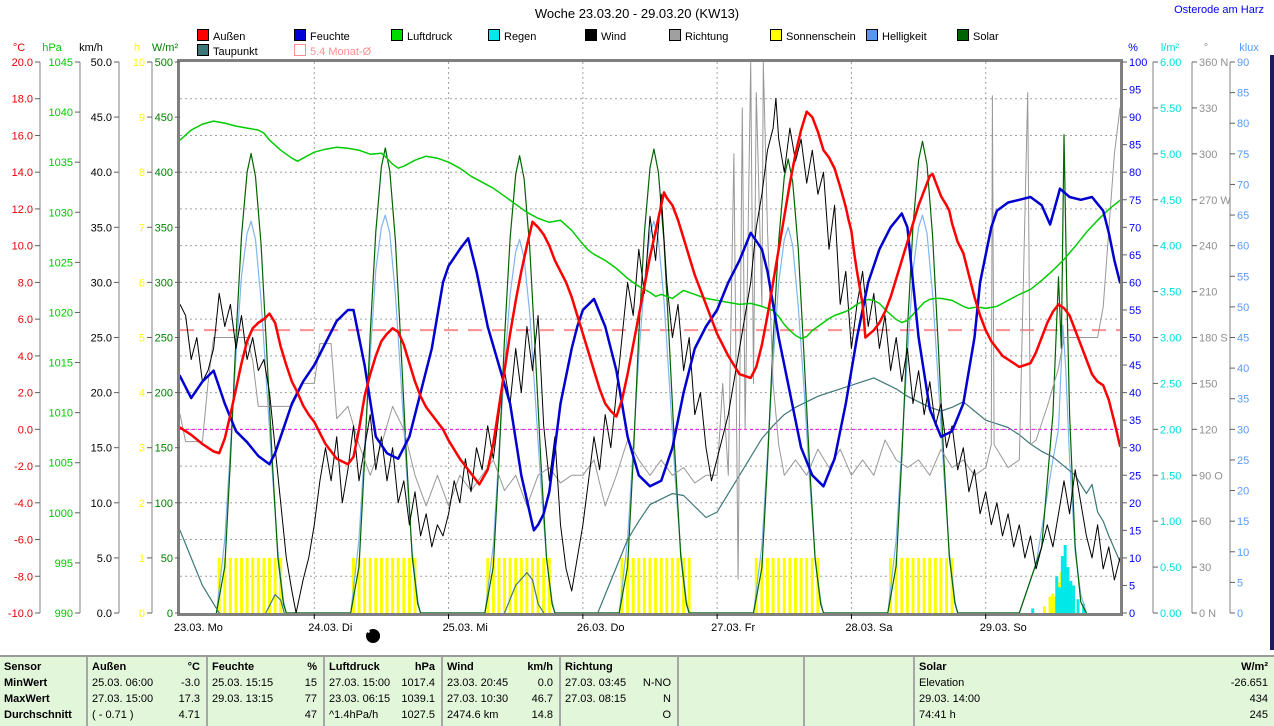  Describe the element at coordinates (64, 614) in the screenshot. I see `svg-text: 990` at that location.